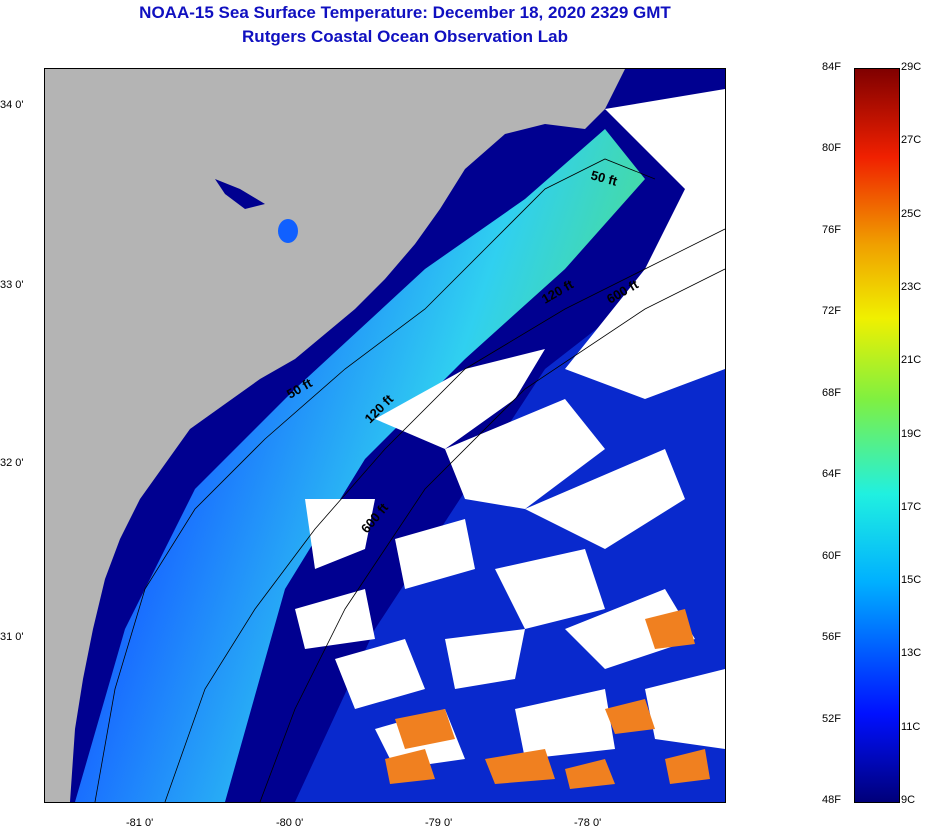  I want to click on latitude-label: 33 0', so click(12, 285).